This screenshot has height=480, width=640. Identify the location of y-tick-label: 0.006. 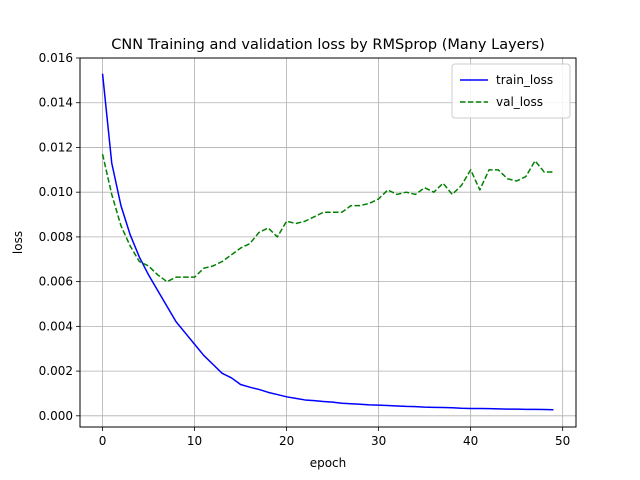
(56, 282).